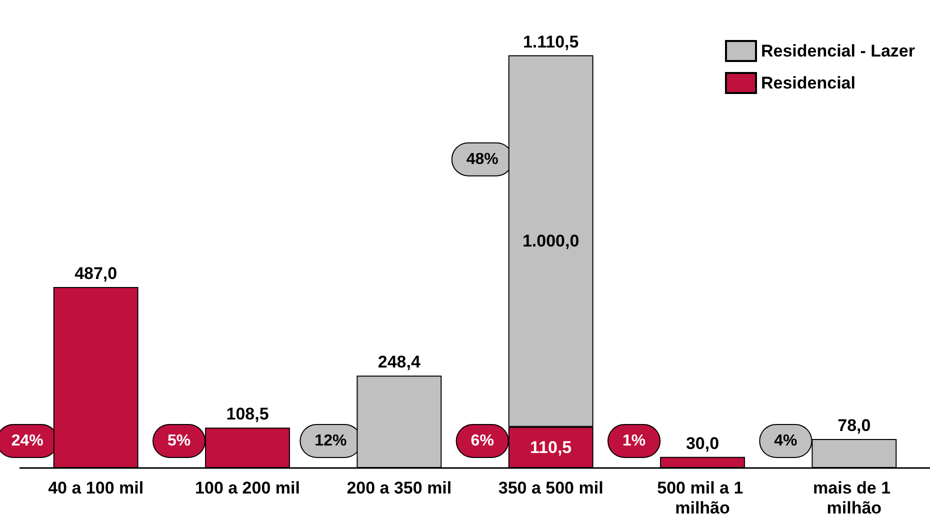  Describe the element at coordinates (551, 241) in the screenshot. I see `data-label: 1.000,0` at that location.